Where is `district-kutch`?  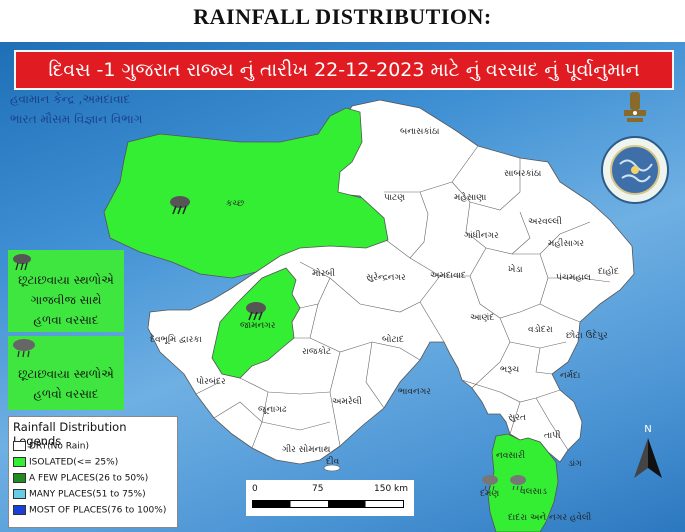
district-kutch is located at coordinates (246, 193).